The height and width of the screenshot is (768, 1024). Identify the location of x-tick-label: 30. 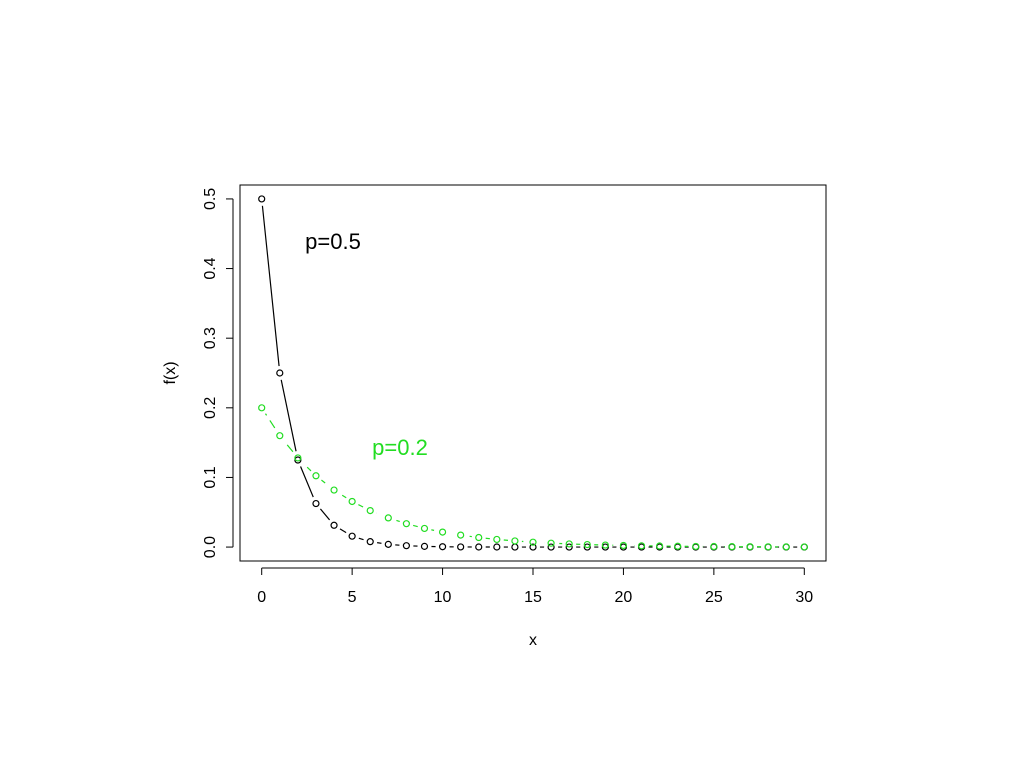
(804, 597).